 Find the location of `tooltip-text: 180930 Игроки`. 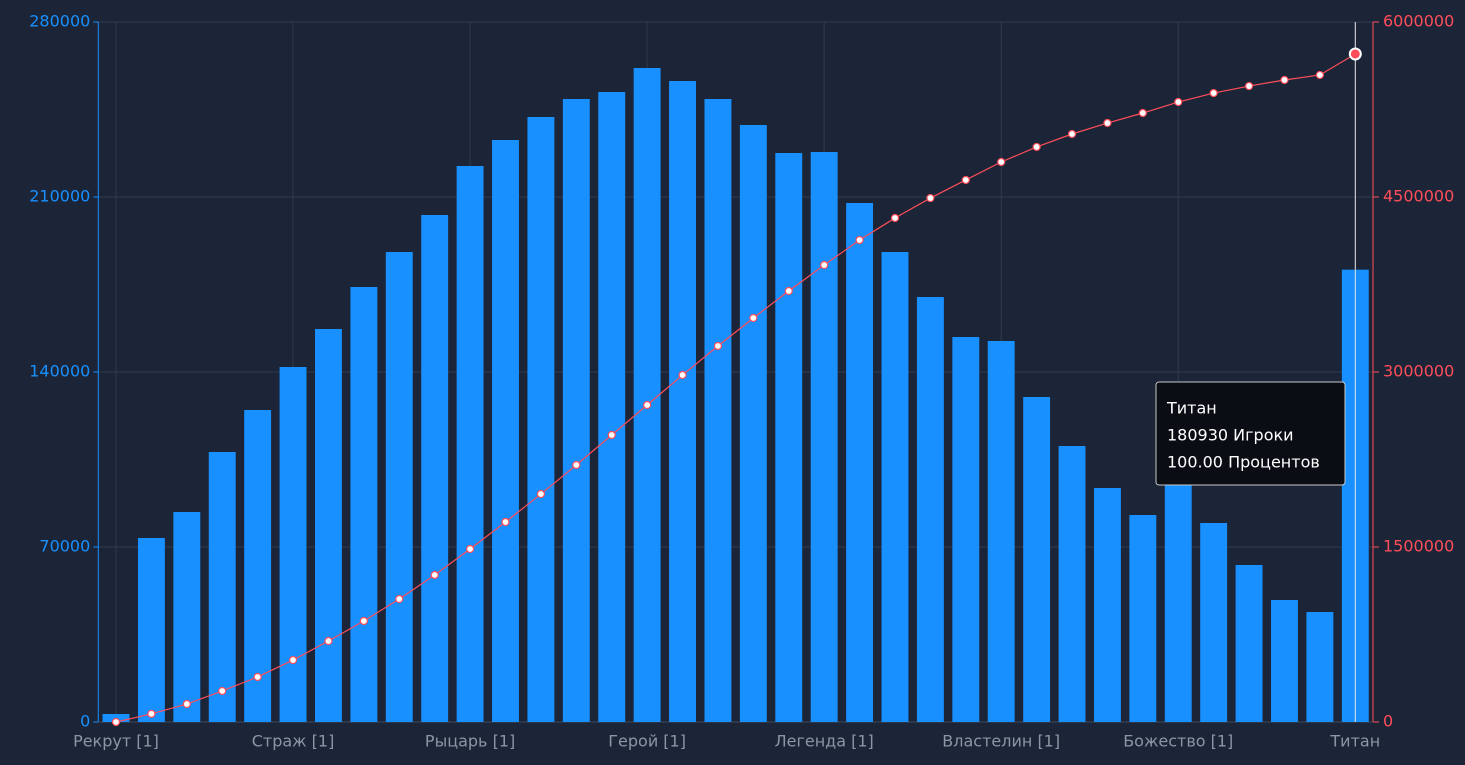

tooltip-text: 180930 Игроки is located at coordinates (1230, 435).